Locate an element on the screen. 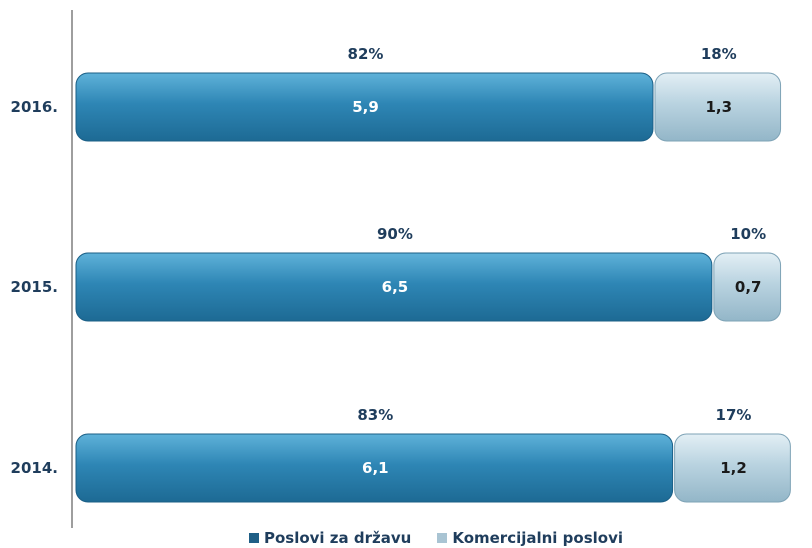 The image size is (812, 548). legend-label-series-1: Komercijalni poslovi is located at coordinates (538, 538).